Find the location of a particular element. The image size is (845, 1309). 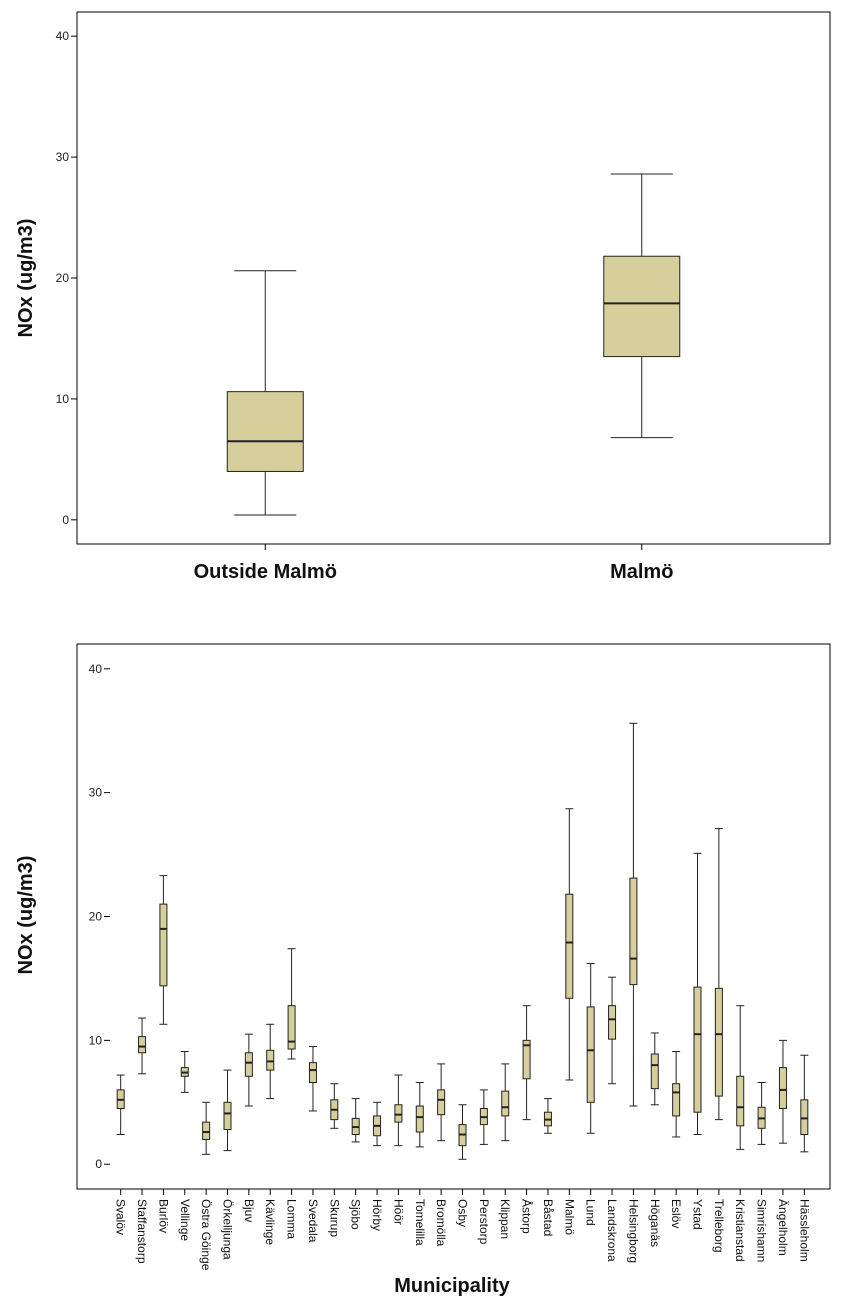

x-tick-label: Perstorp is located at coordinates (484, 1222).